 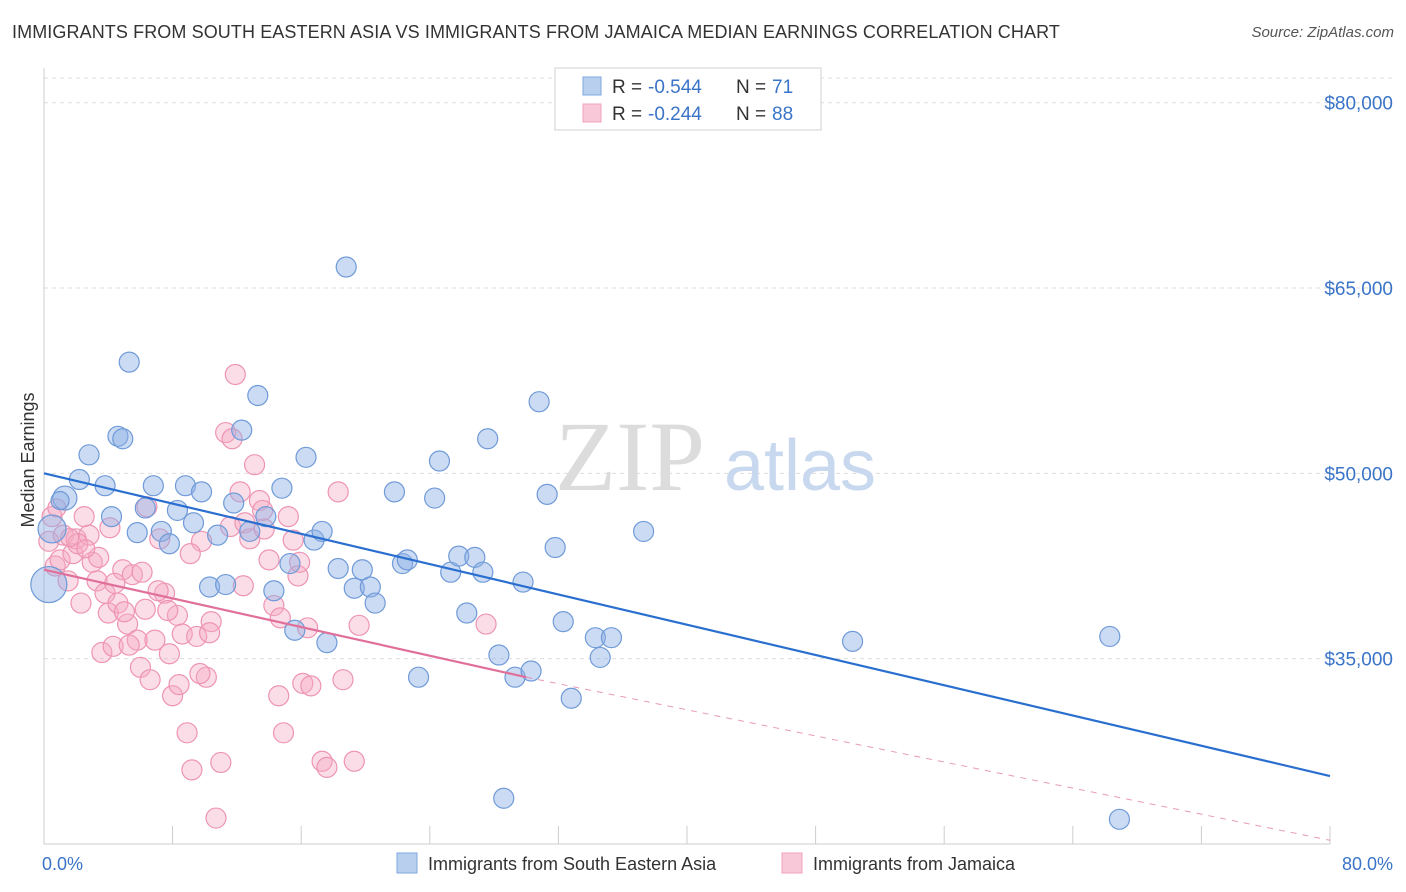 I want to click on x-tick-label-max: 80.0%, so click(x=1367, y=864).